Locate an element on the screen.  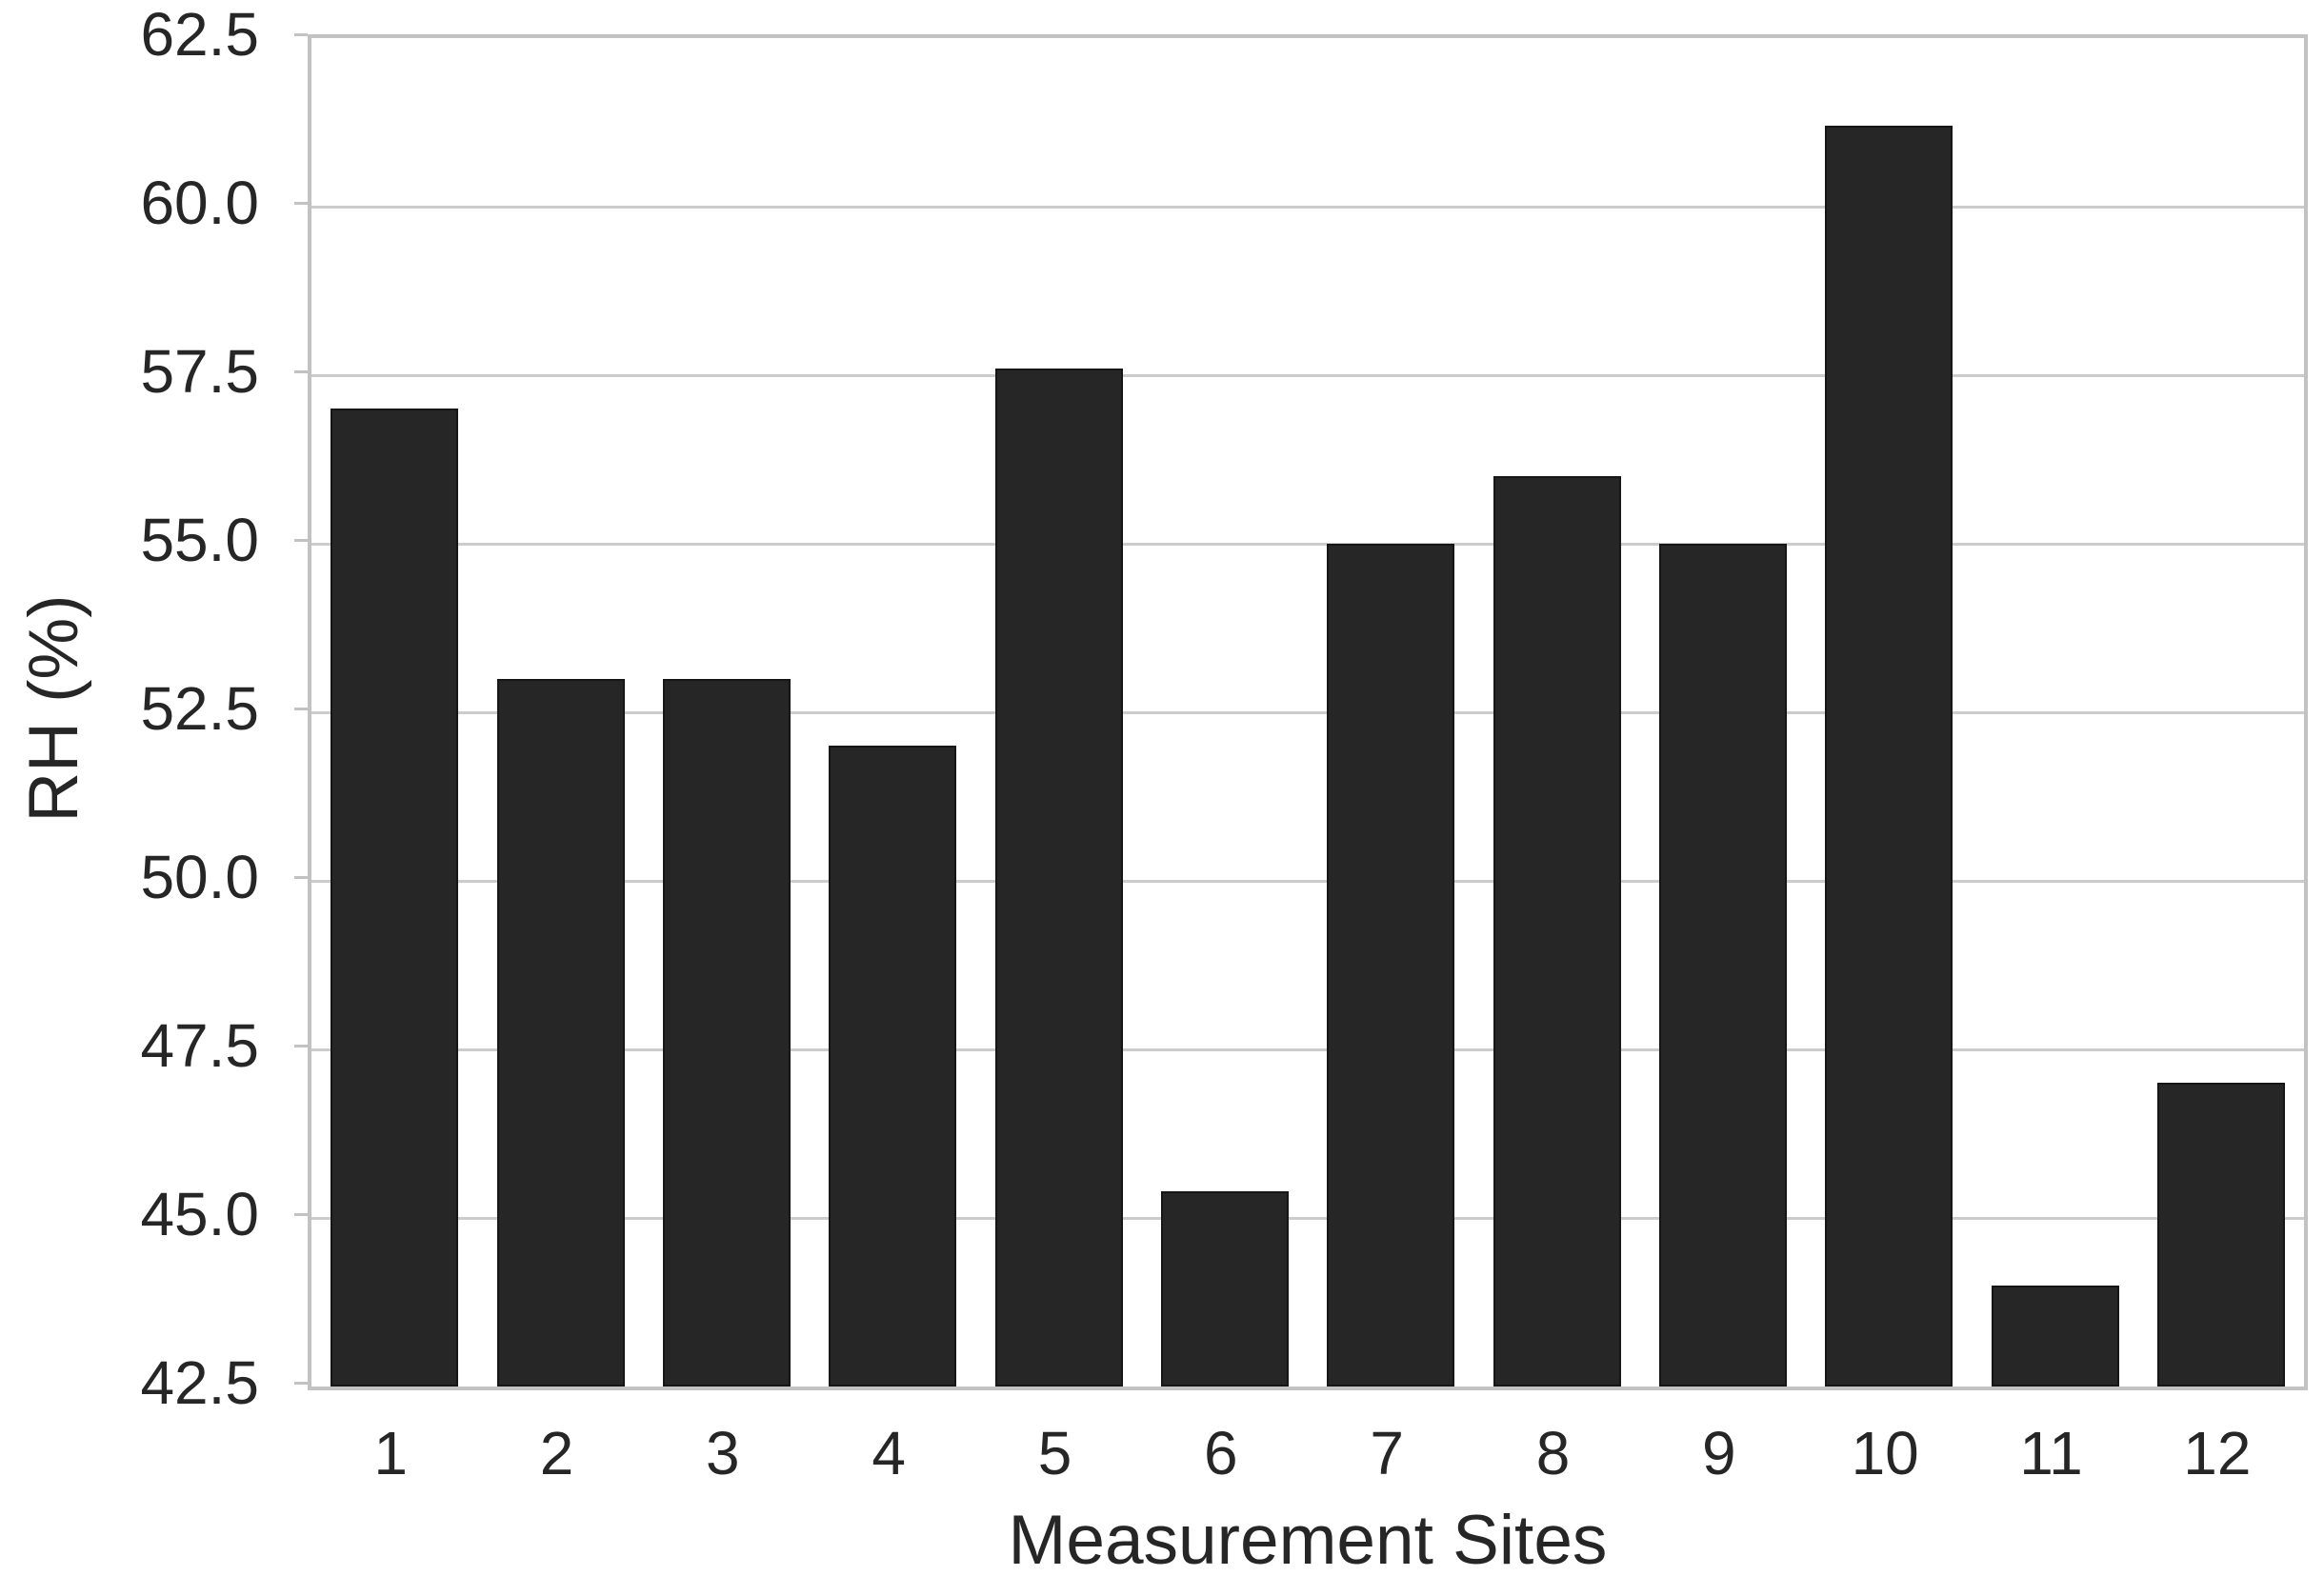
y-tick-mark-62.5 is located at coordinates (301, 34).